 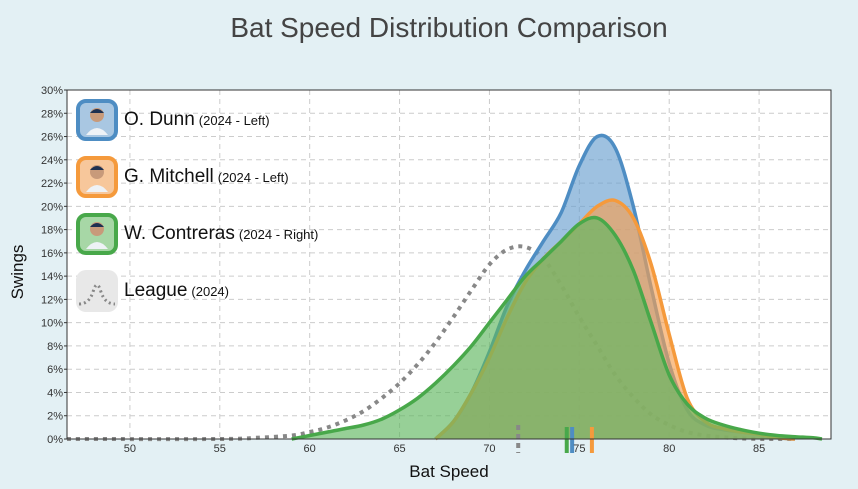 What do you see at coordinates (52, 254) in the screenshot?
I see `y-tick-label: 16%` at bounding box center [52, 254].